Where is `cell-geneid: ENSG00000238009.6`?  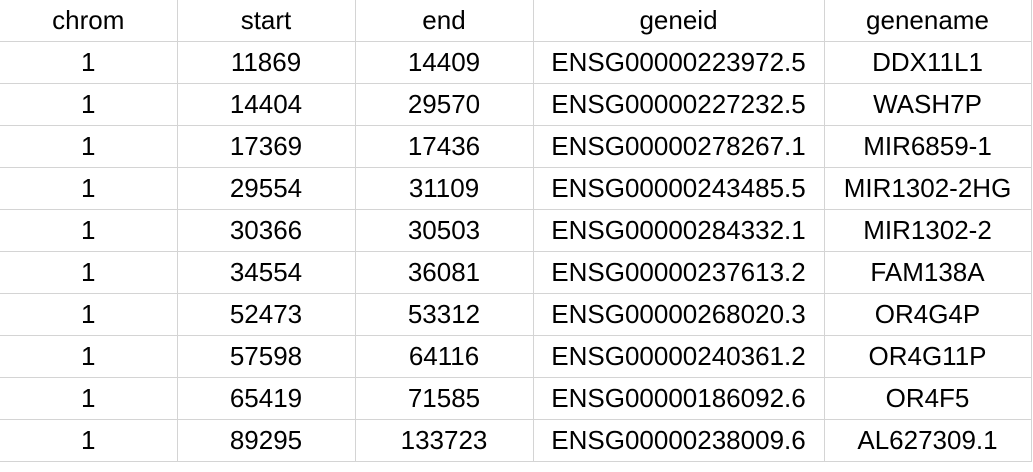
cell-geneid: ENSG00000238009.6 is located at coordinates (678, 440).